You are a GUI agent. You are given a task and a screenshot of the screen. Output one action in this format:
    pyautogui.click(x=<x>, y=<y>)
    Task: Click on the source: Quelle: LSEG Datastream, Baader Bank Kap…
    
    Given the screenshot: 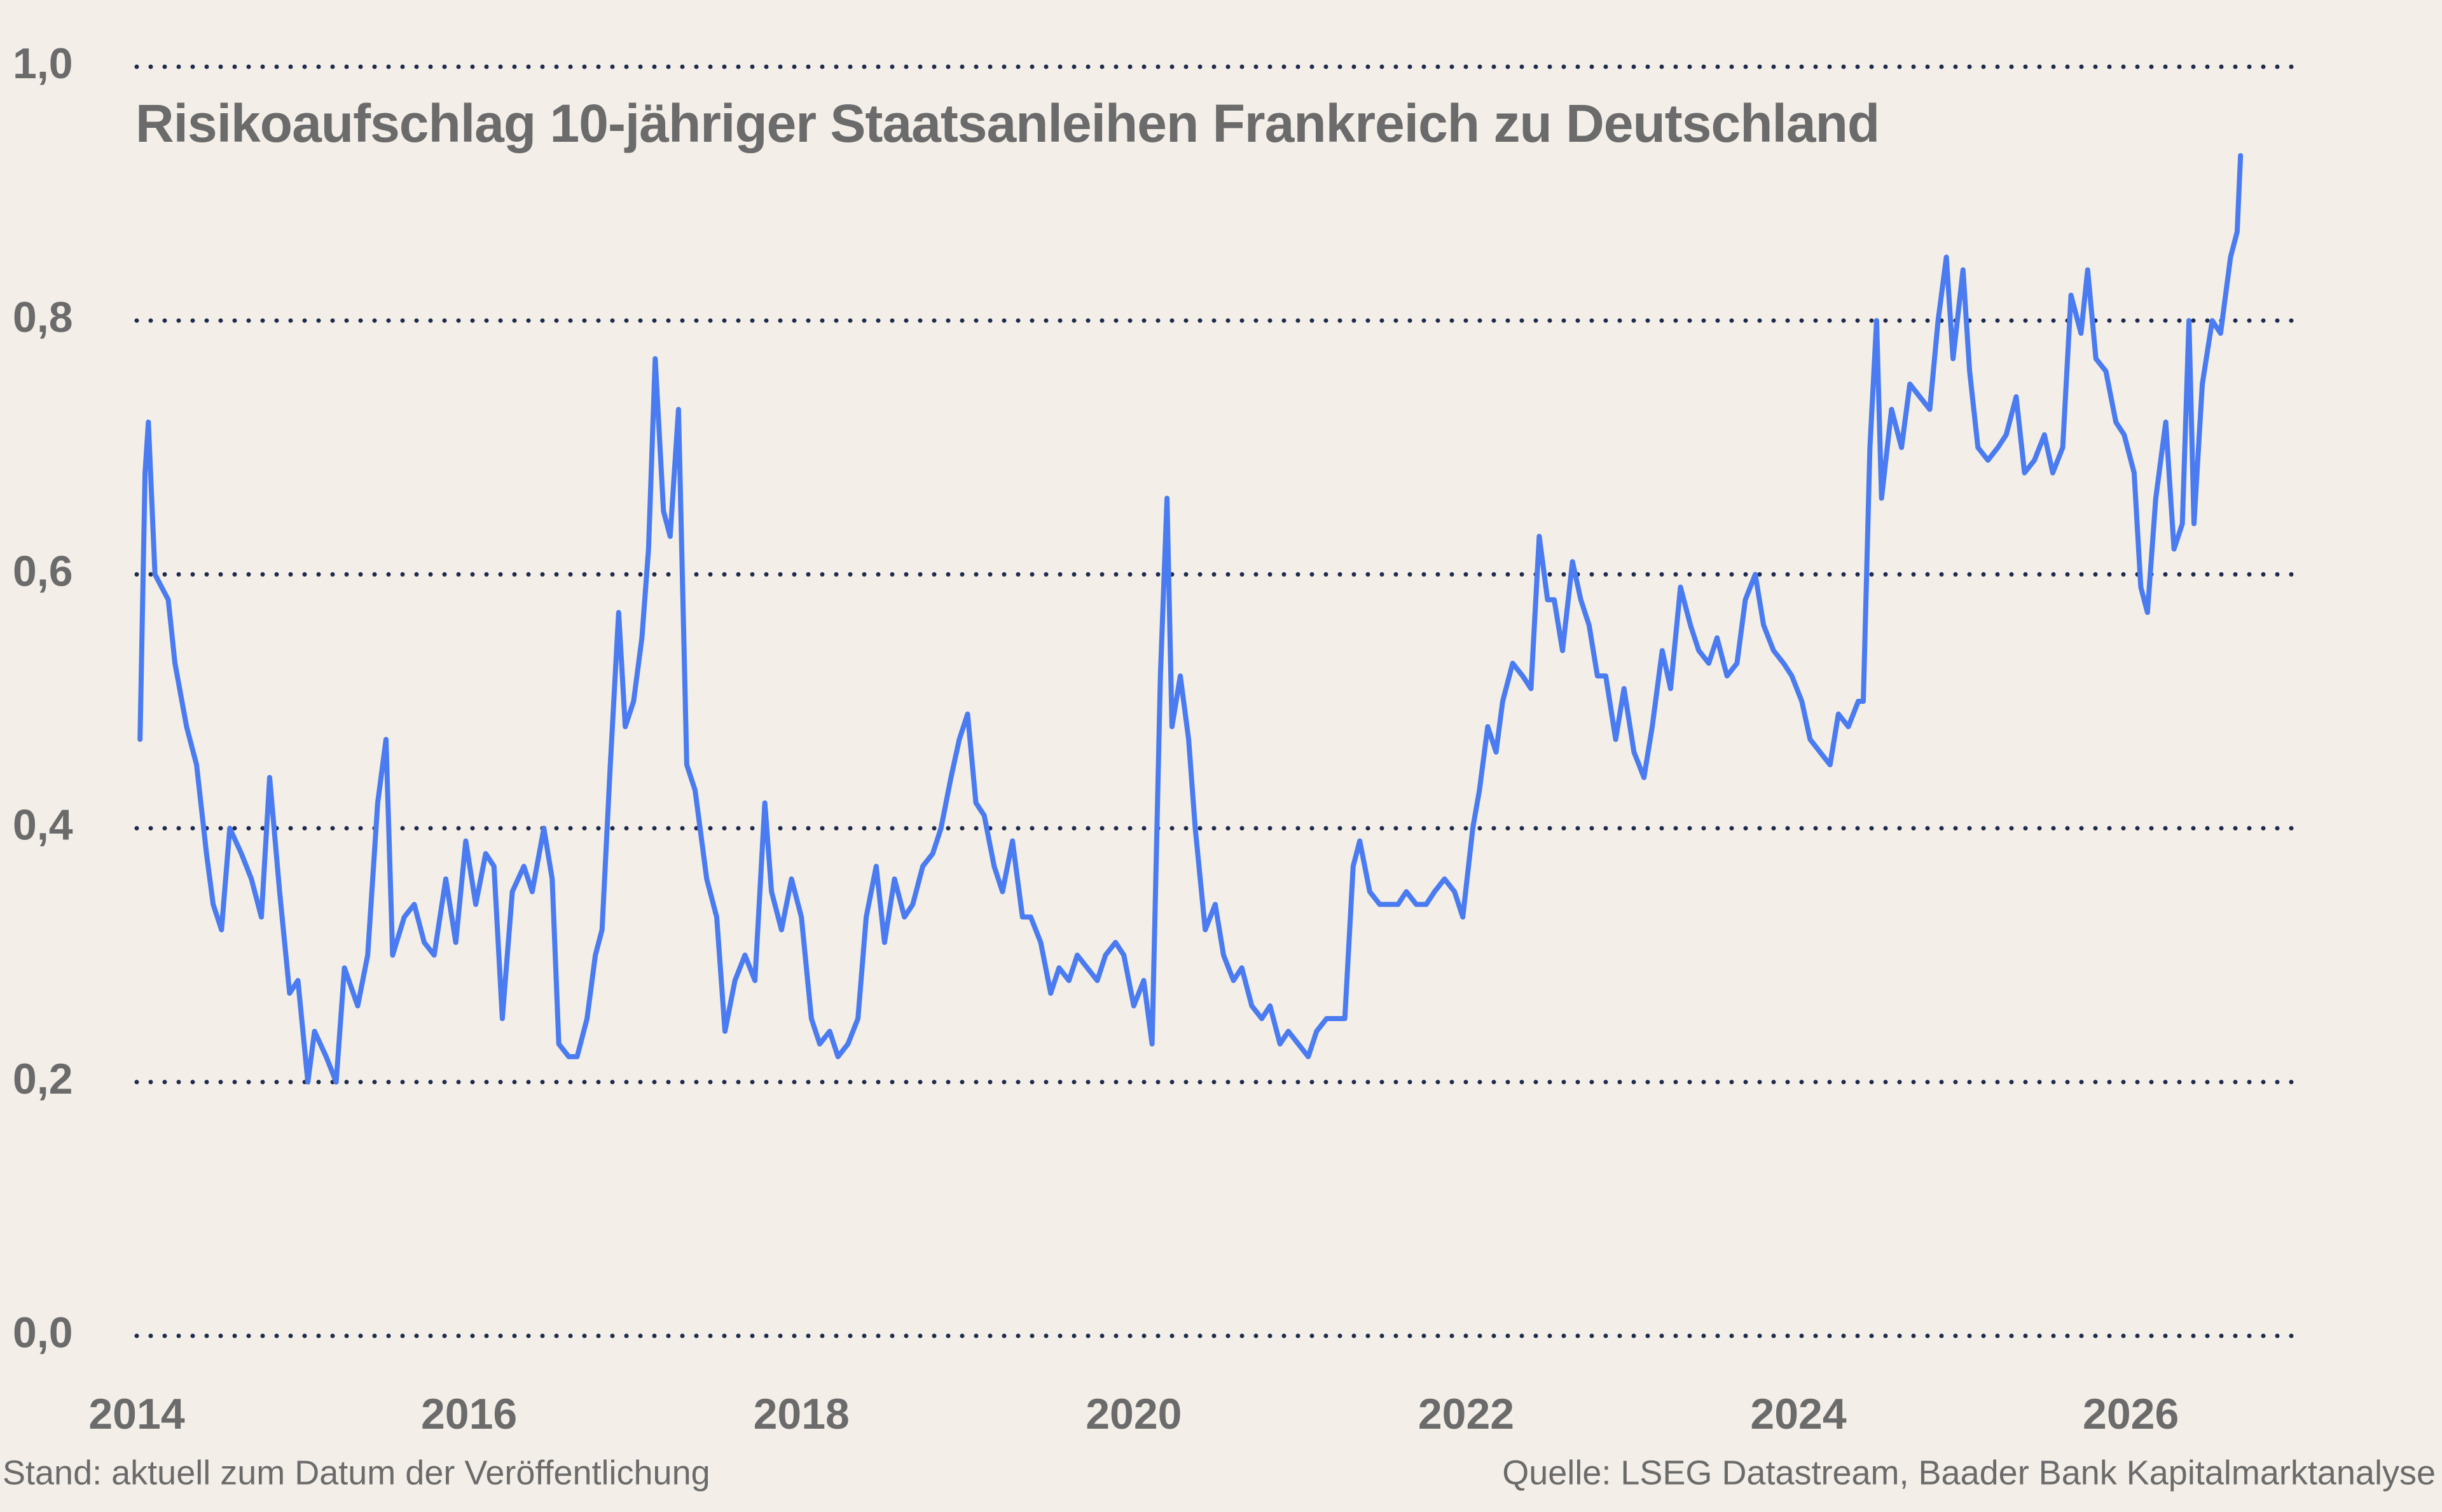 What is the action you would take?
    pyautogui.click(x=1969, y=1473)
    